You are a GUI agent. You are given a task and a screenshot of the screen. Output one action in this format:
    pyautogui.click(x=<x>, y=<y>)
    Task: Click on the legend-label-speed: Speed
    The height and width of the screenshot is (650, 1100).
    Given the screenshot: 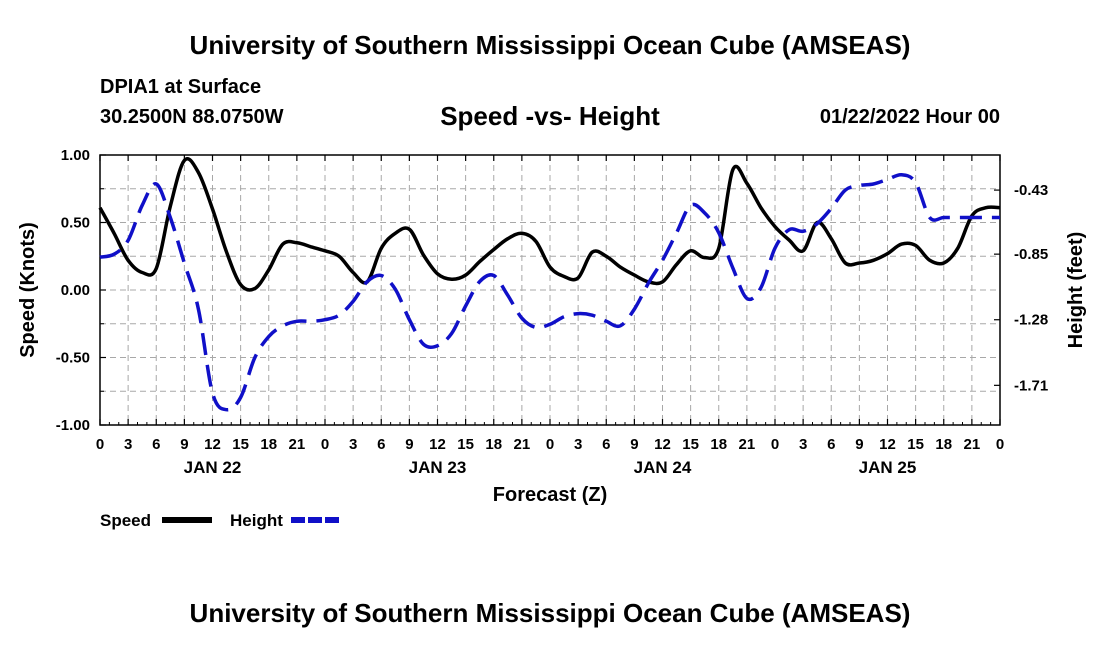 What is the action you would take?
    pyautogui.click(x=125, y=520)
    